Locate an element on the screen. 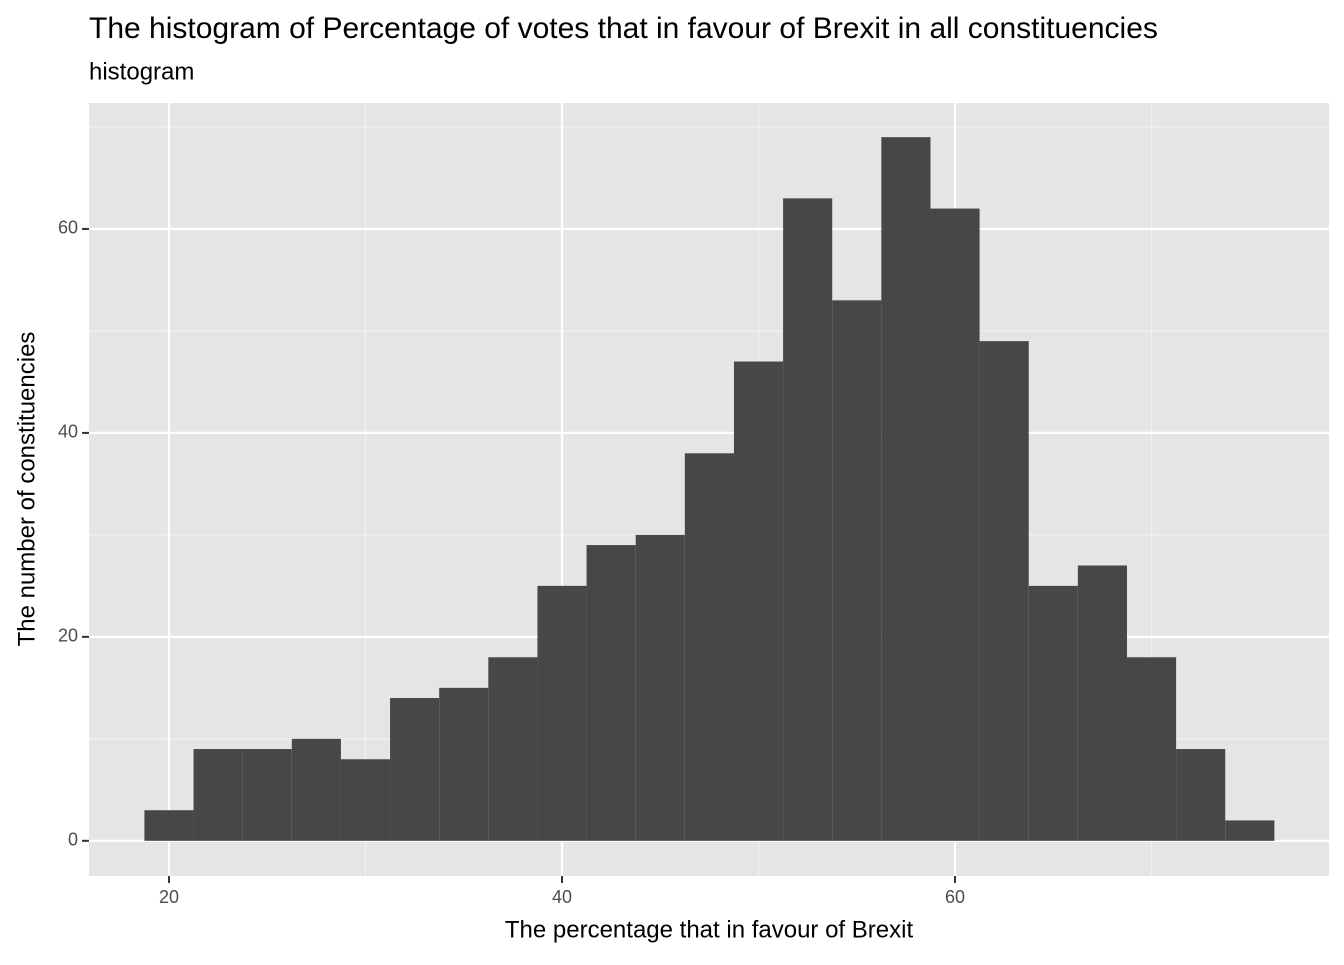 The image size is (1344, 965). x-tick-label: 60 is located at coordinates (955, 897).